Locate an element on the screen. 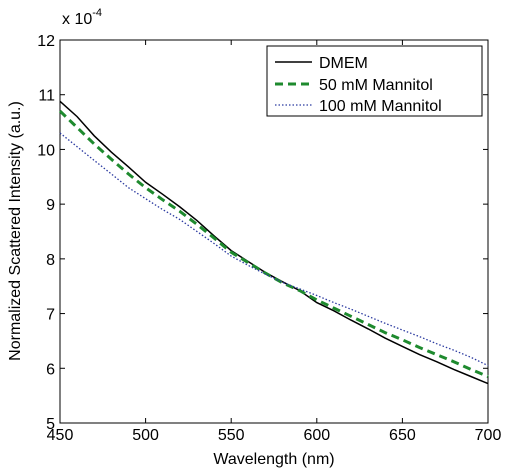  legend: DMEM 50 mM Mannitol 100 mM Mannitol is located at coordinates (374, 81).